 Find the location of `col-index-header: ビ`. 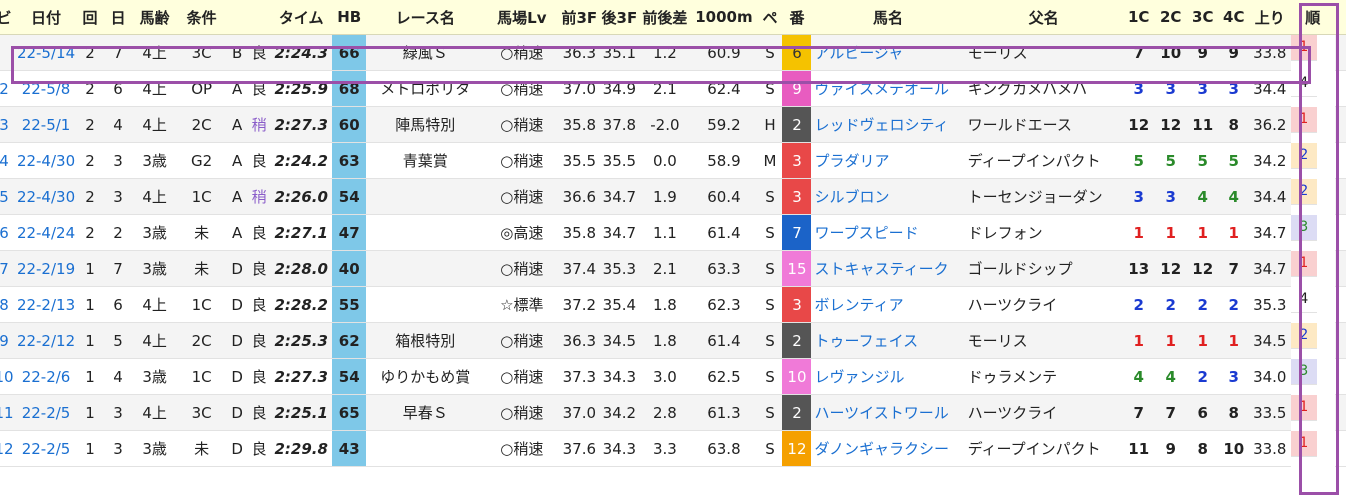

col-index-header: ビ is located at coordinates (8, 17).